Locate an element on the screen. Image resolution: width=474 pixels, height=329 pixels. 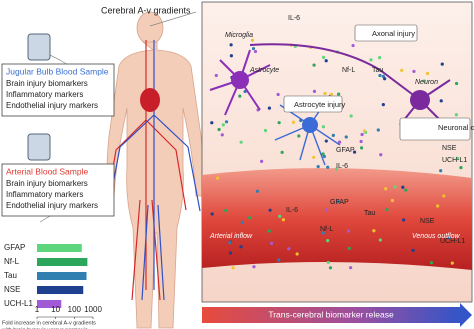
panel-label: Venous outflow is located at coordinates (436, 236).